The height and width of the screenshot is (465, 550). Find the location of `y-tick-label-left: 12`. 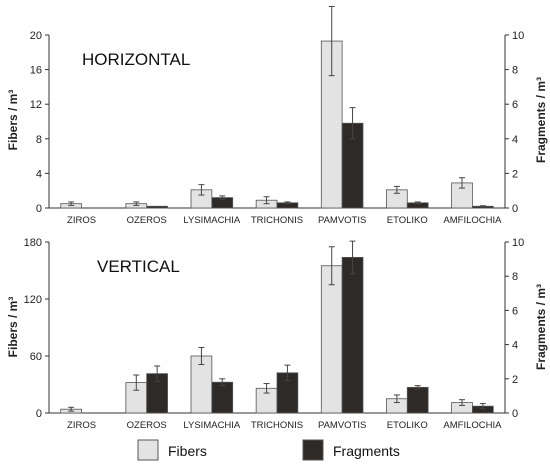

y-tick-label-left: 12 is located at coordinates (36, 105).